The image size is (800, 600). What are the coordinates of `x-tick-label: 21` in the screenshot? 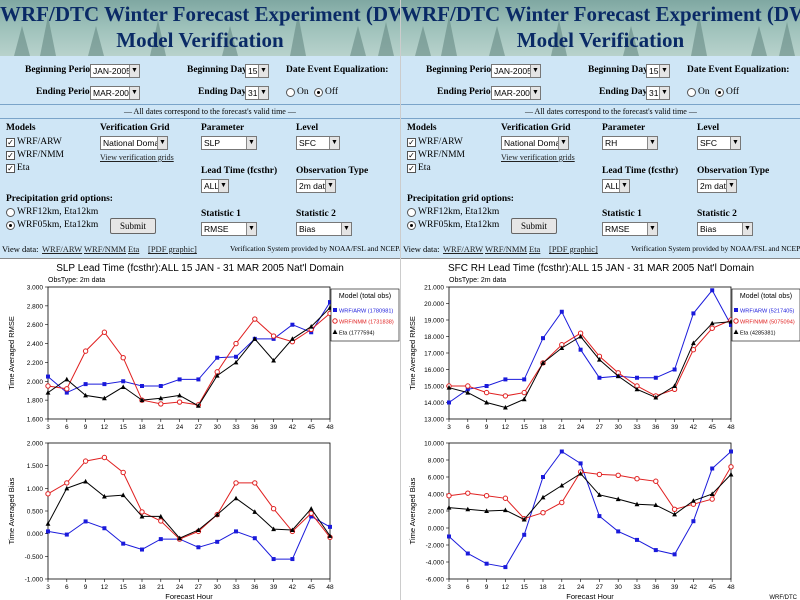 It's located at (562, 427).